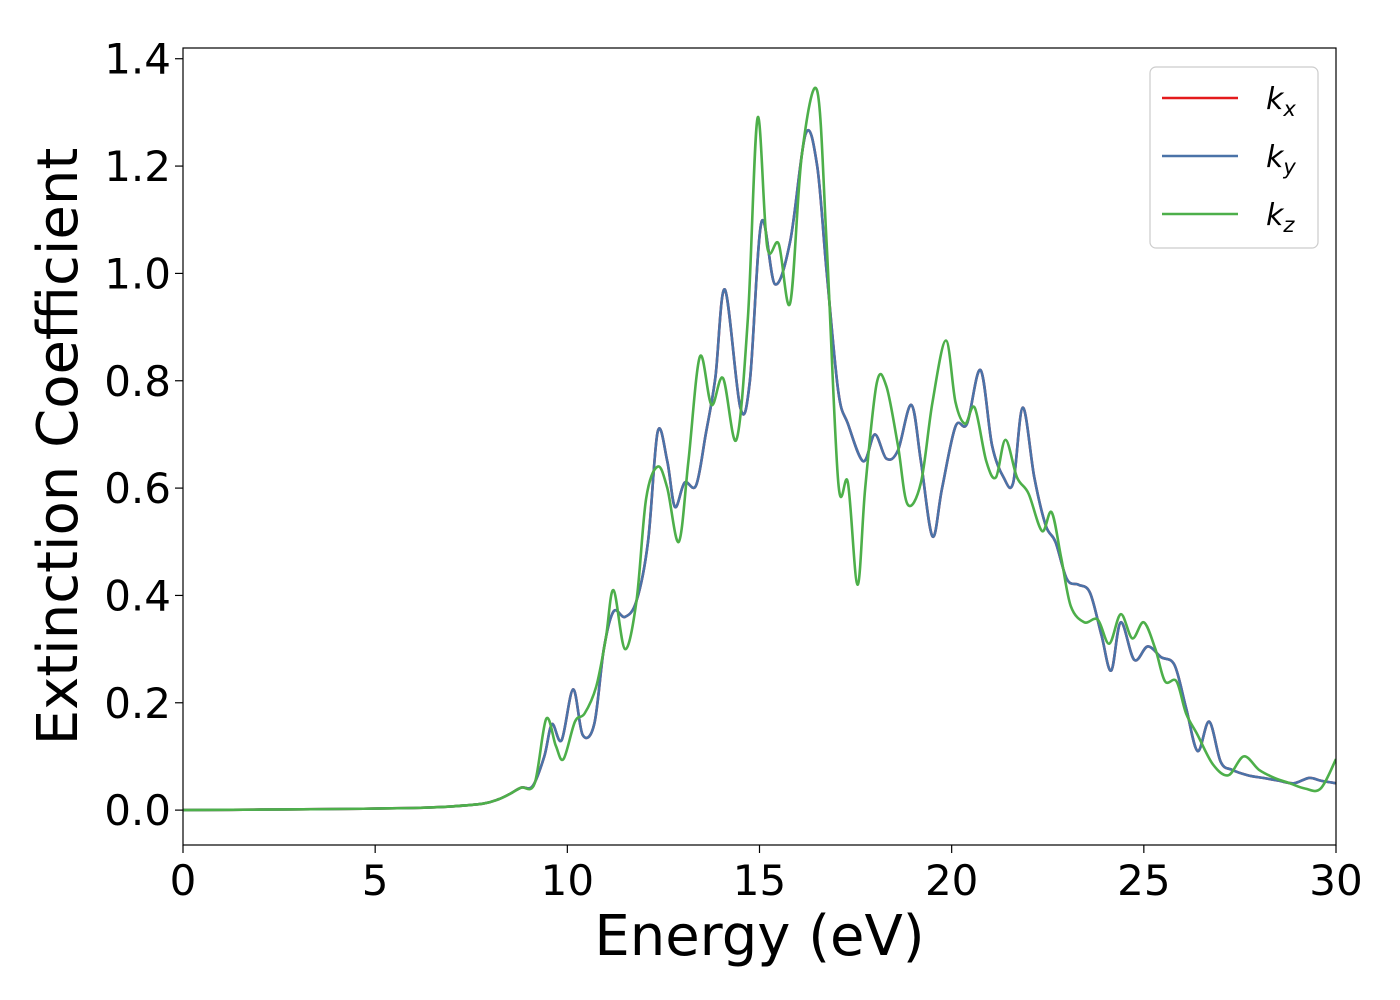  What do you see at coordinates (1288, 225) in the screenshot?
I see `legend-entry-subscript: z` at bounding box center [1288, 225].